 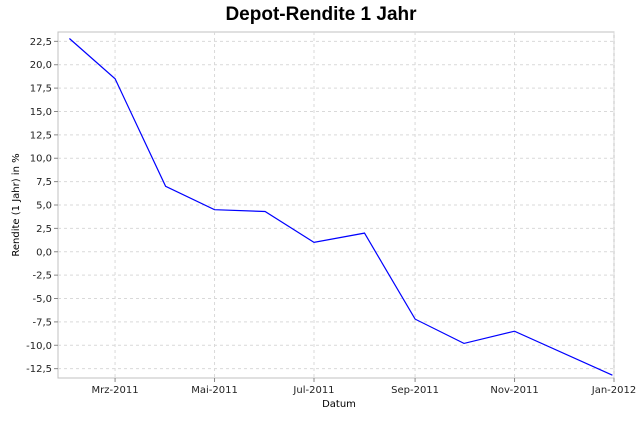 I want to click on y-tick-label: 2,5, so click(x=44, y=229).